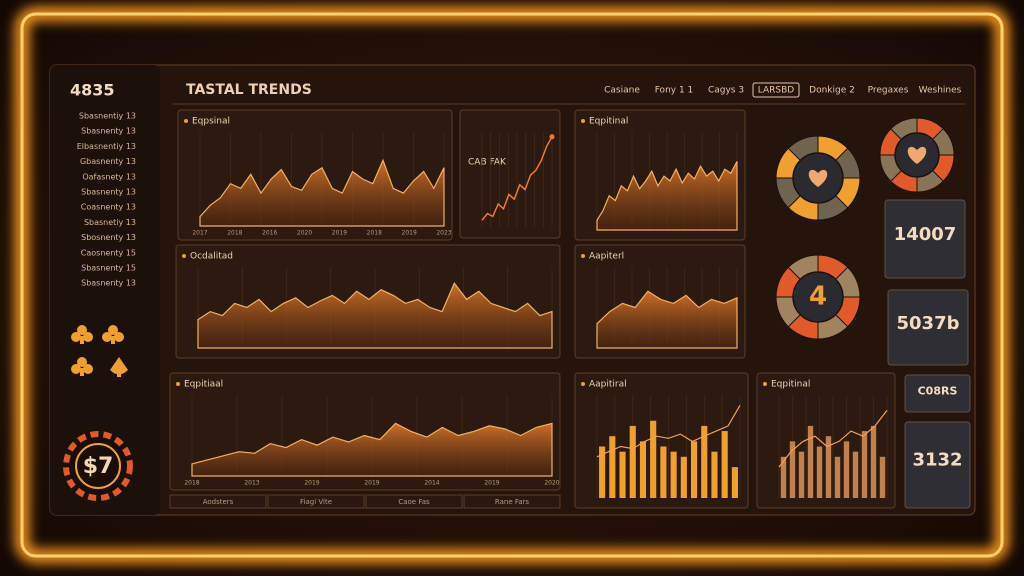  I want to click on nav-item: Cagys 3, so click(726, 91).